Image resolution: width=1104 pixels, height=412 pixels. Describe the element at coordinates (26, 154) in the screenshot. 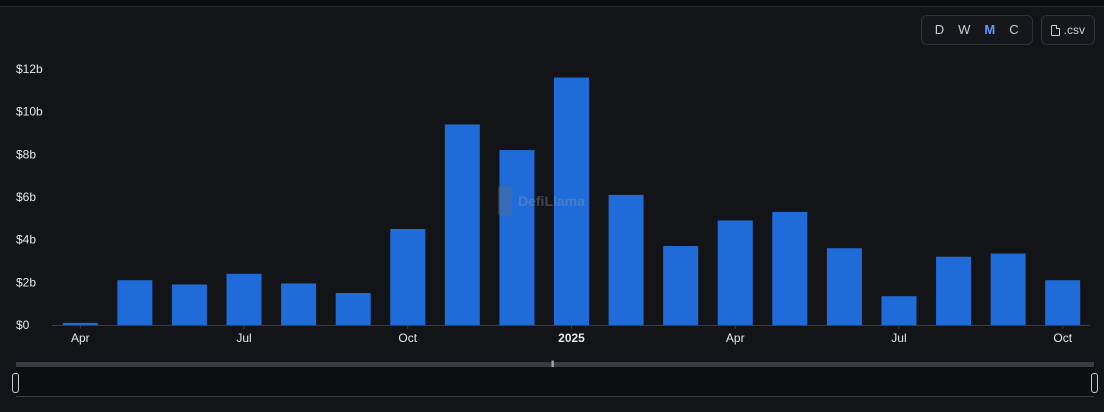

I see `y-tick-label: $8b` at that location.